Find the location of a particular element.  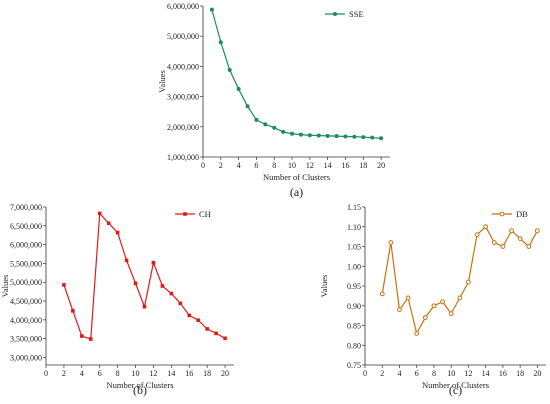

legend-label: SSE is located at coordinates (356, 14).